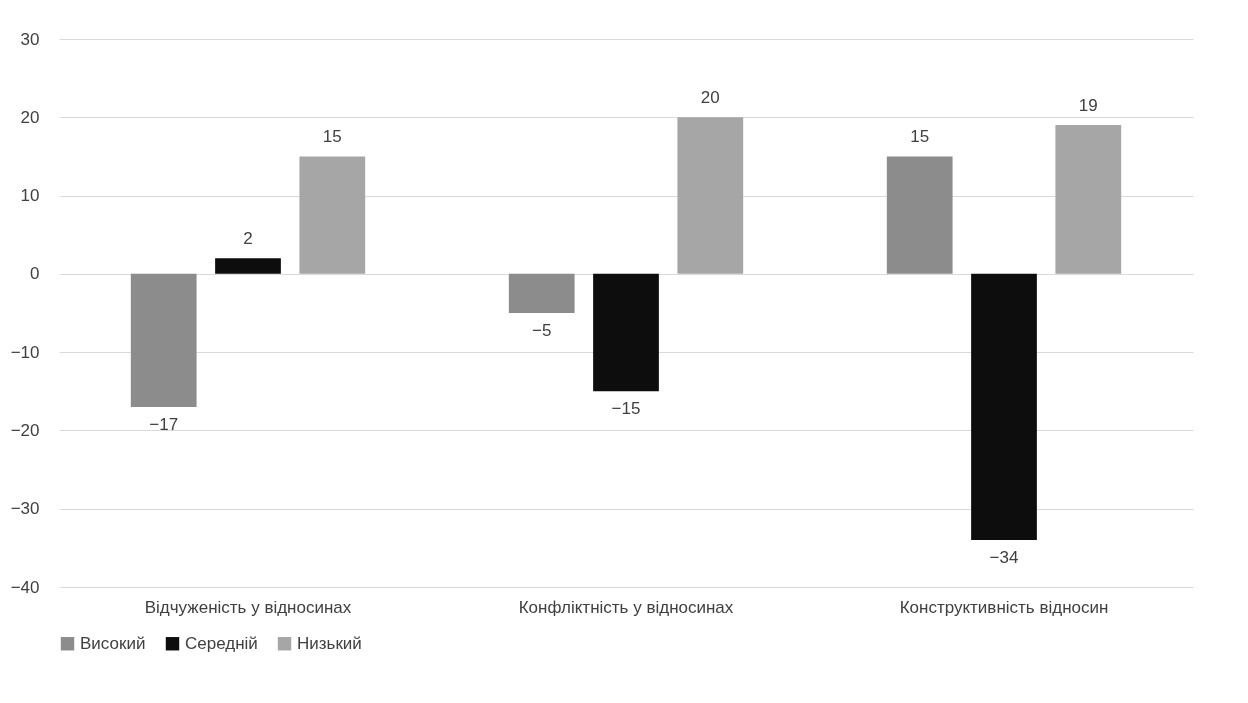 The image size is (1248, 703). Describe the element at coordinates (25, 587) in the screenshot. I see `y-tick-label: −40` at that location.